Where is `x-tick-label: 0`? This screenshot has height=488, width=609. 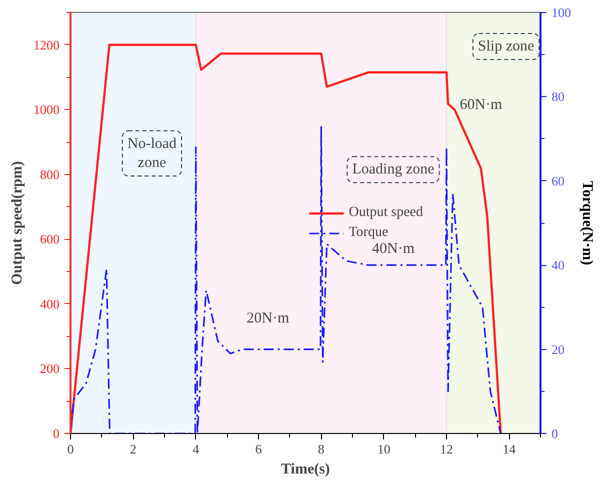
x-tick-label: 0 is located at coordinates (70, 449).